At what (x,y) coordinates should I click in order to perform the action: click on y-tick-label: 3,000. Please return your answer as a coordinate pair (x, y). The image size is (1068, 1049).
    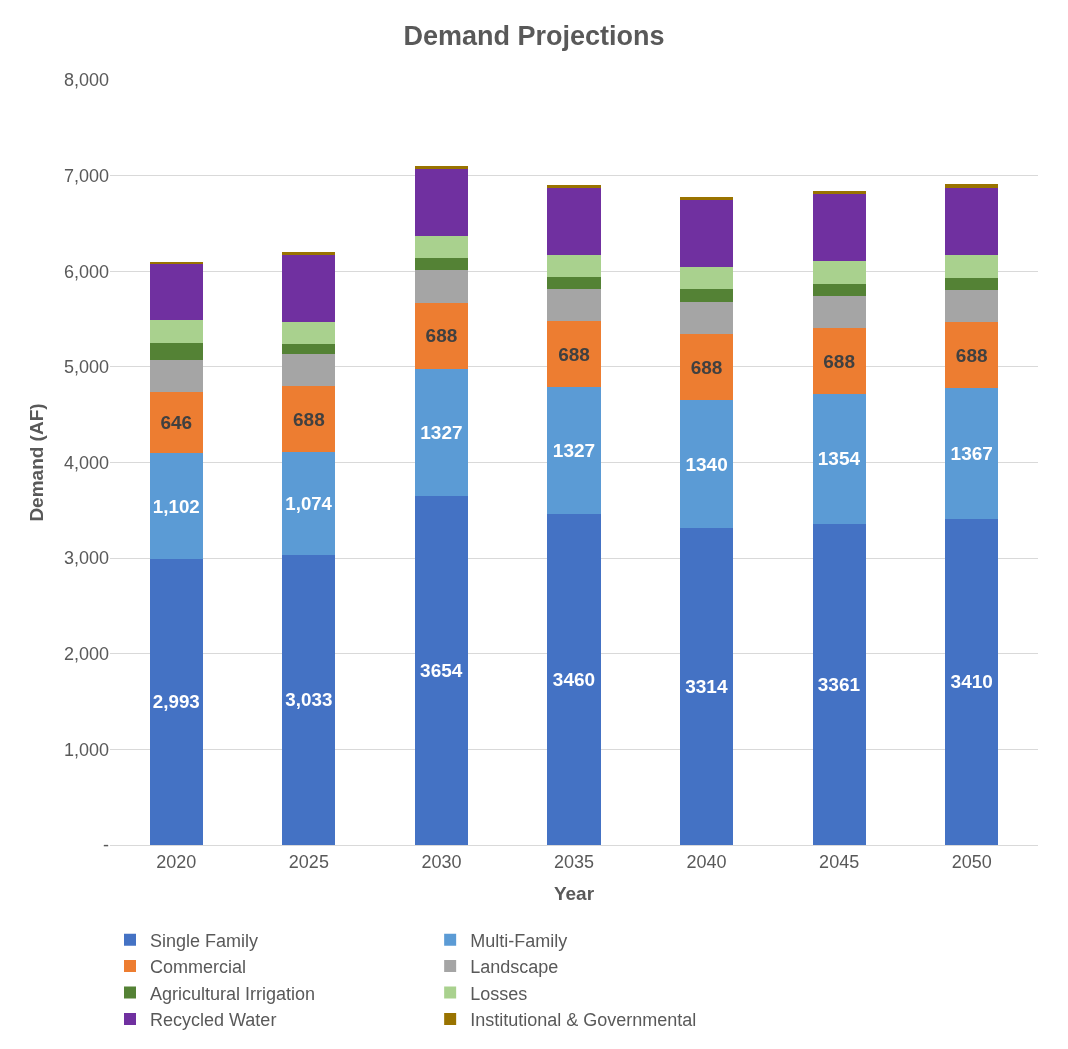
    Looking at the image, I should click on (86, 558).